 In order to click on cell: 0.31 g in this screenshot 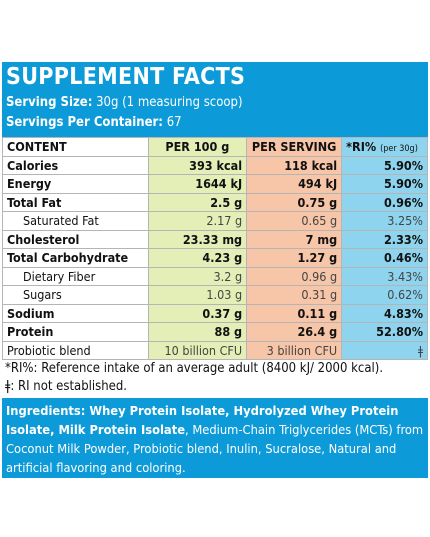, I will do `click(294, 295)`.